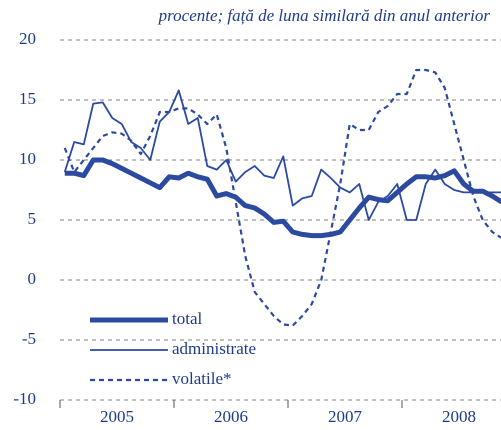 The image size is (501, 430). I want to click on x-year-label: 2005, so click(117, 416).